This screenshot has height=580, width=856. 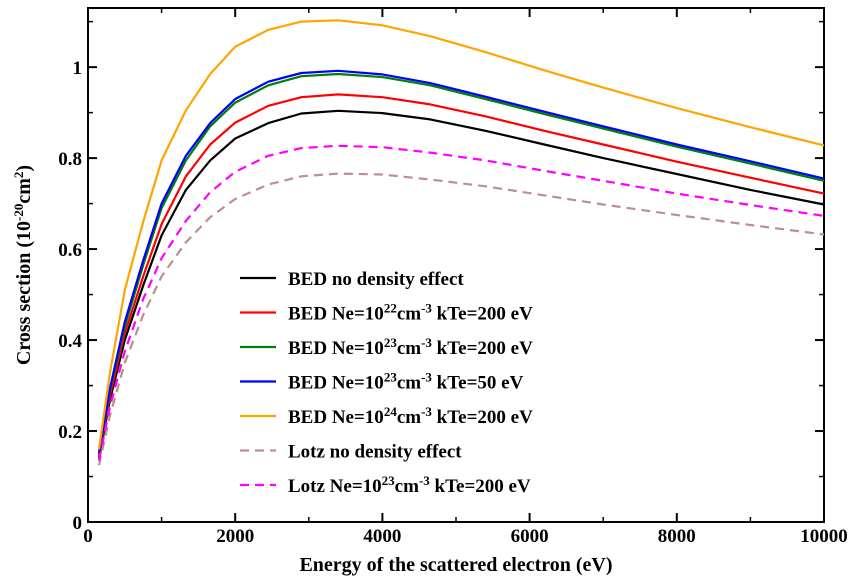 I want to click on y-label-part: cm, so click(x=24, y=191).